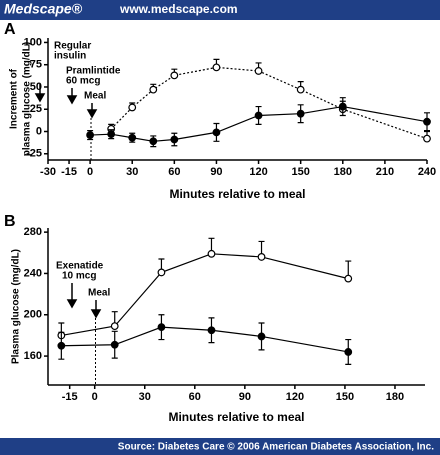  What do you see at coordinates (39, 131) in the screenshot?
I see `y-tick-label: 0` at bounding box center [39, 131].